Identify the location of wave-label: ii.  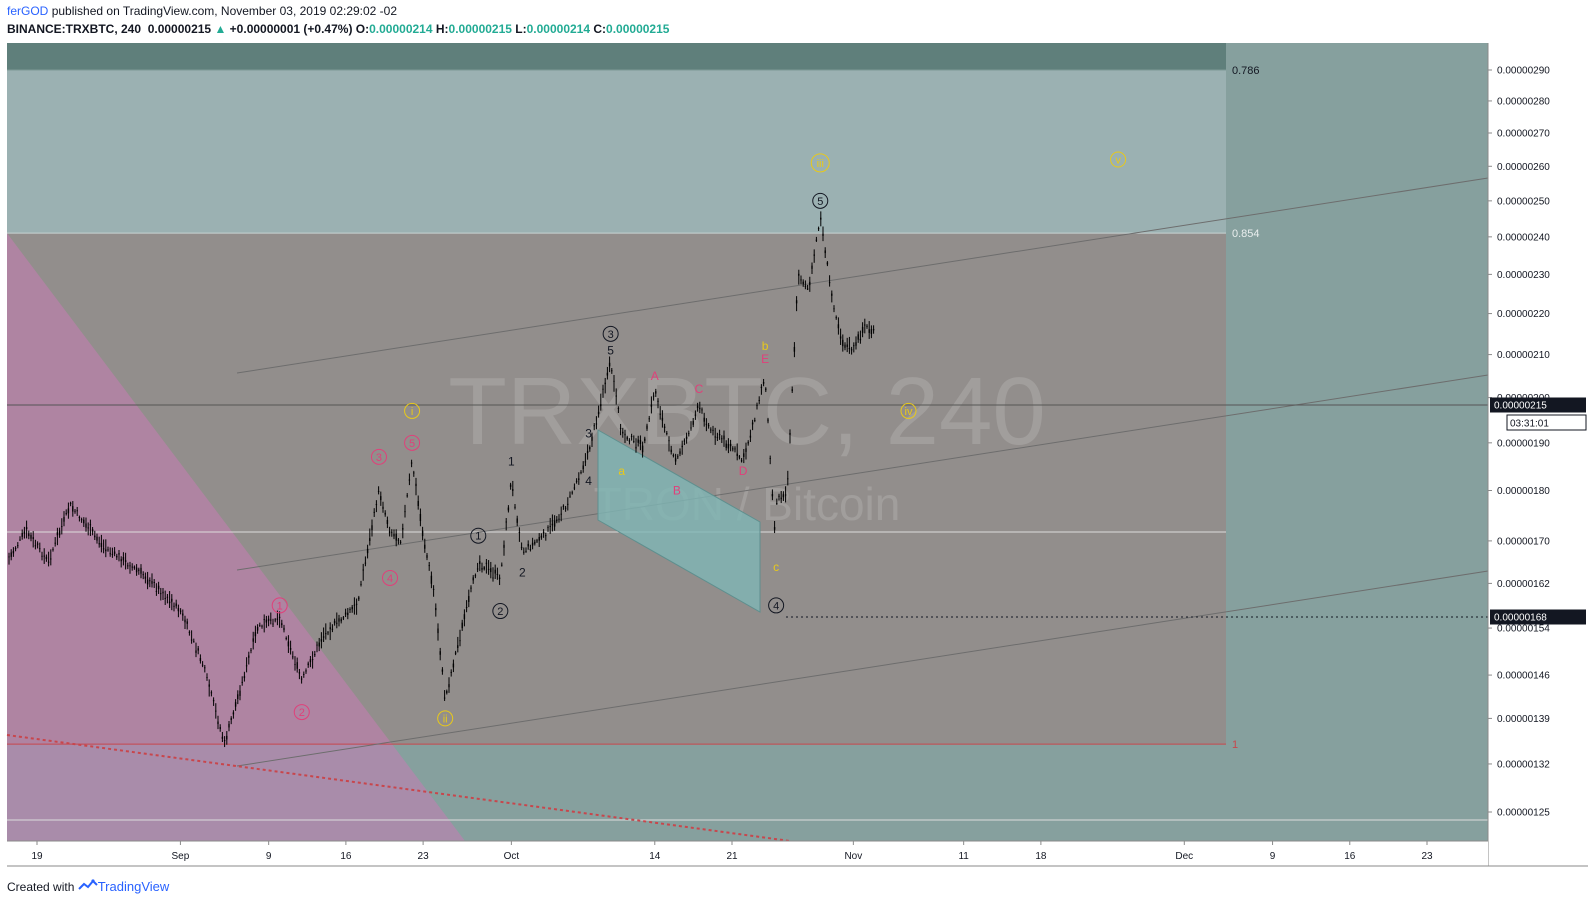
(445, 719).